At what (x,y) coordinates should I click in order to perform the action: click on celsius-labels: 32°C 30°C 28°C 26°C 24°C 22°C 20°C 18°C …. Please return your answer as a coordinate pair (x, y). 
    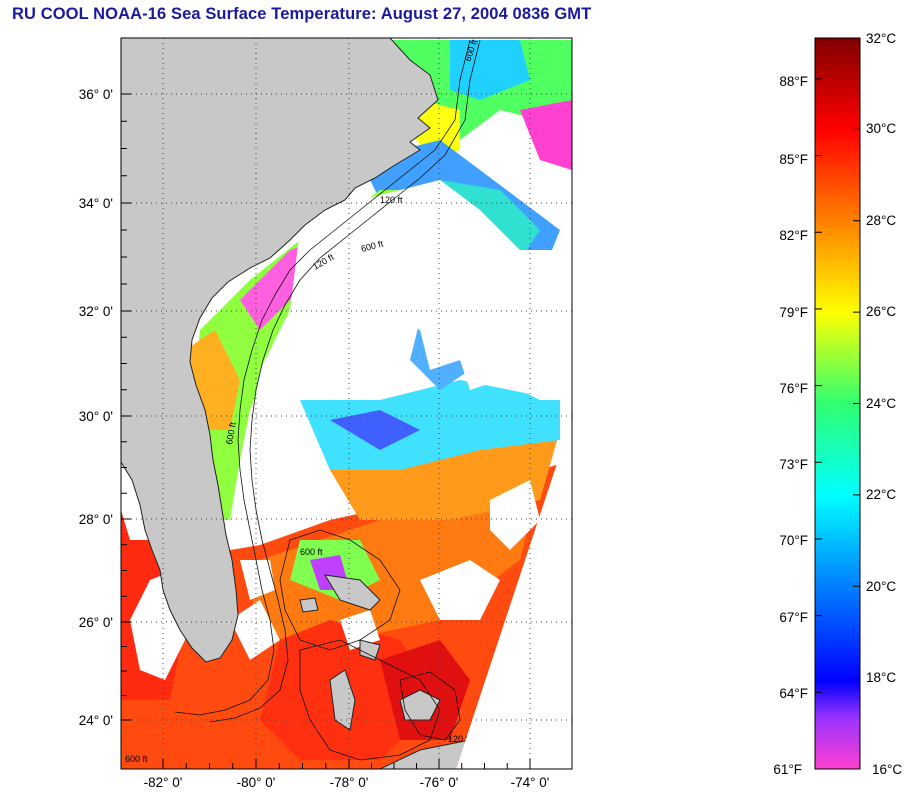
    Looking at the image, I should click on (884, 404).